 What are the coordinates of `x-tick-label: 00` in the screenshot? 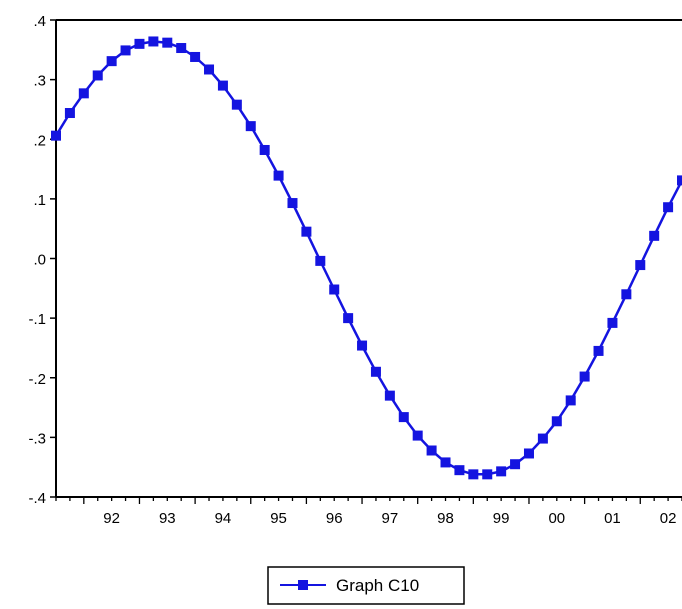 It's located at (556, 518).